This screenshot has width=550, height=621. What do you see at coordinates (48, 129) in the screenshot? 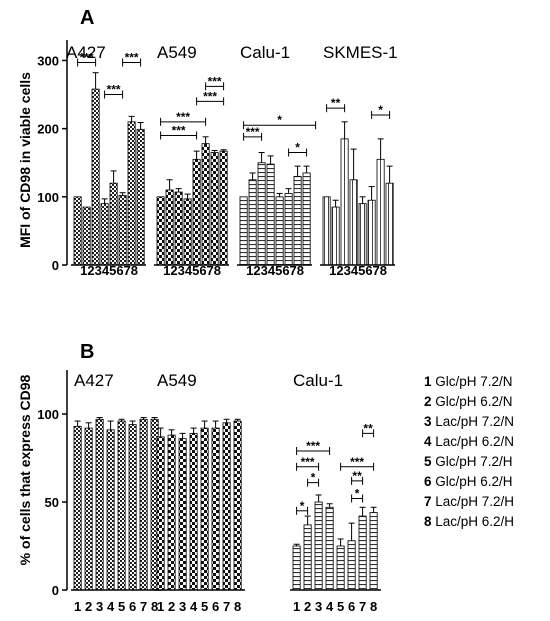
I see `y-tick-label: 200` at bounding box center [48, 129].